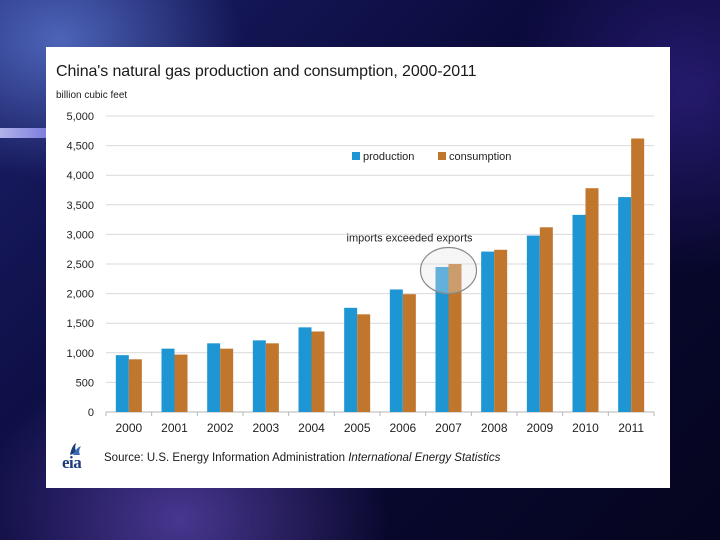 The width and height of the screenshot is (720, 540). Describe the element at coordinates (357, 428) in the screenshot. I see `x-tick-label: 2005` at that location.